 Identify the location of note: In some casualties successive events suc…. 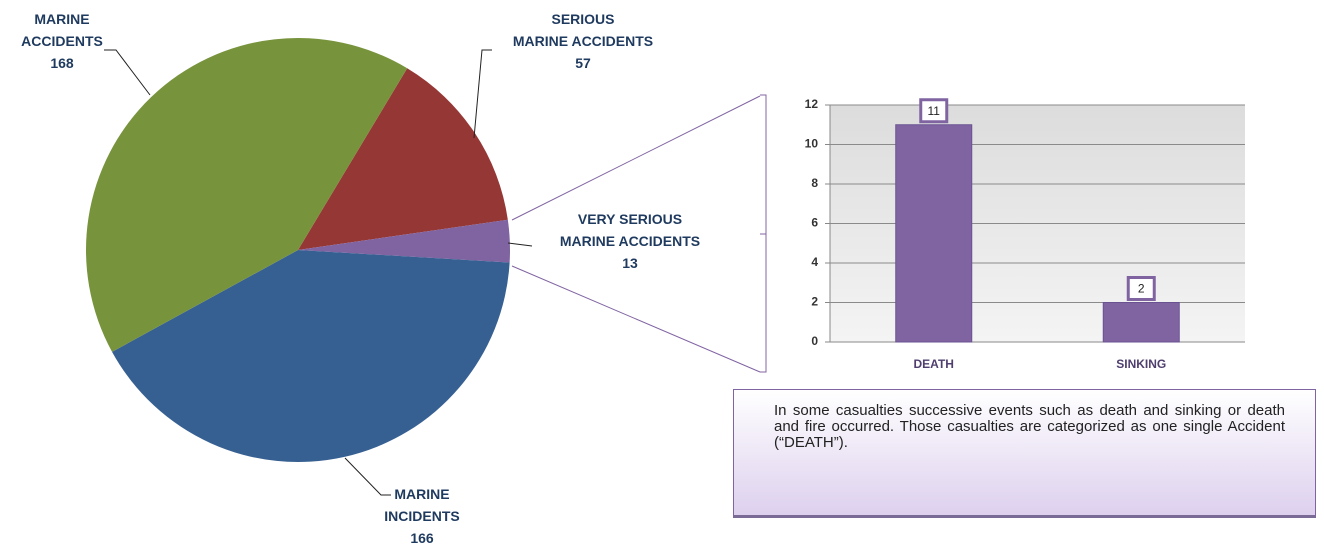
(1024, 453).